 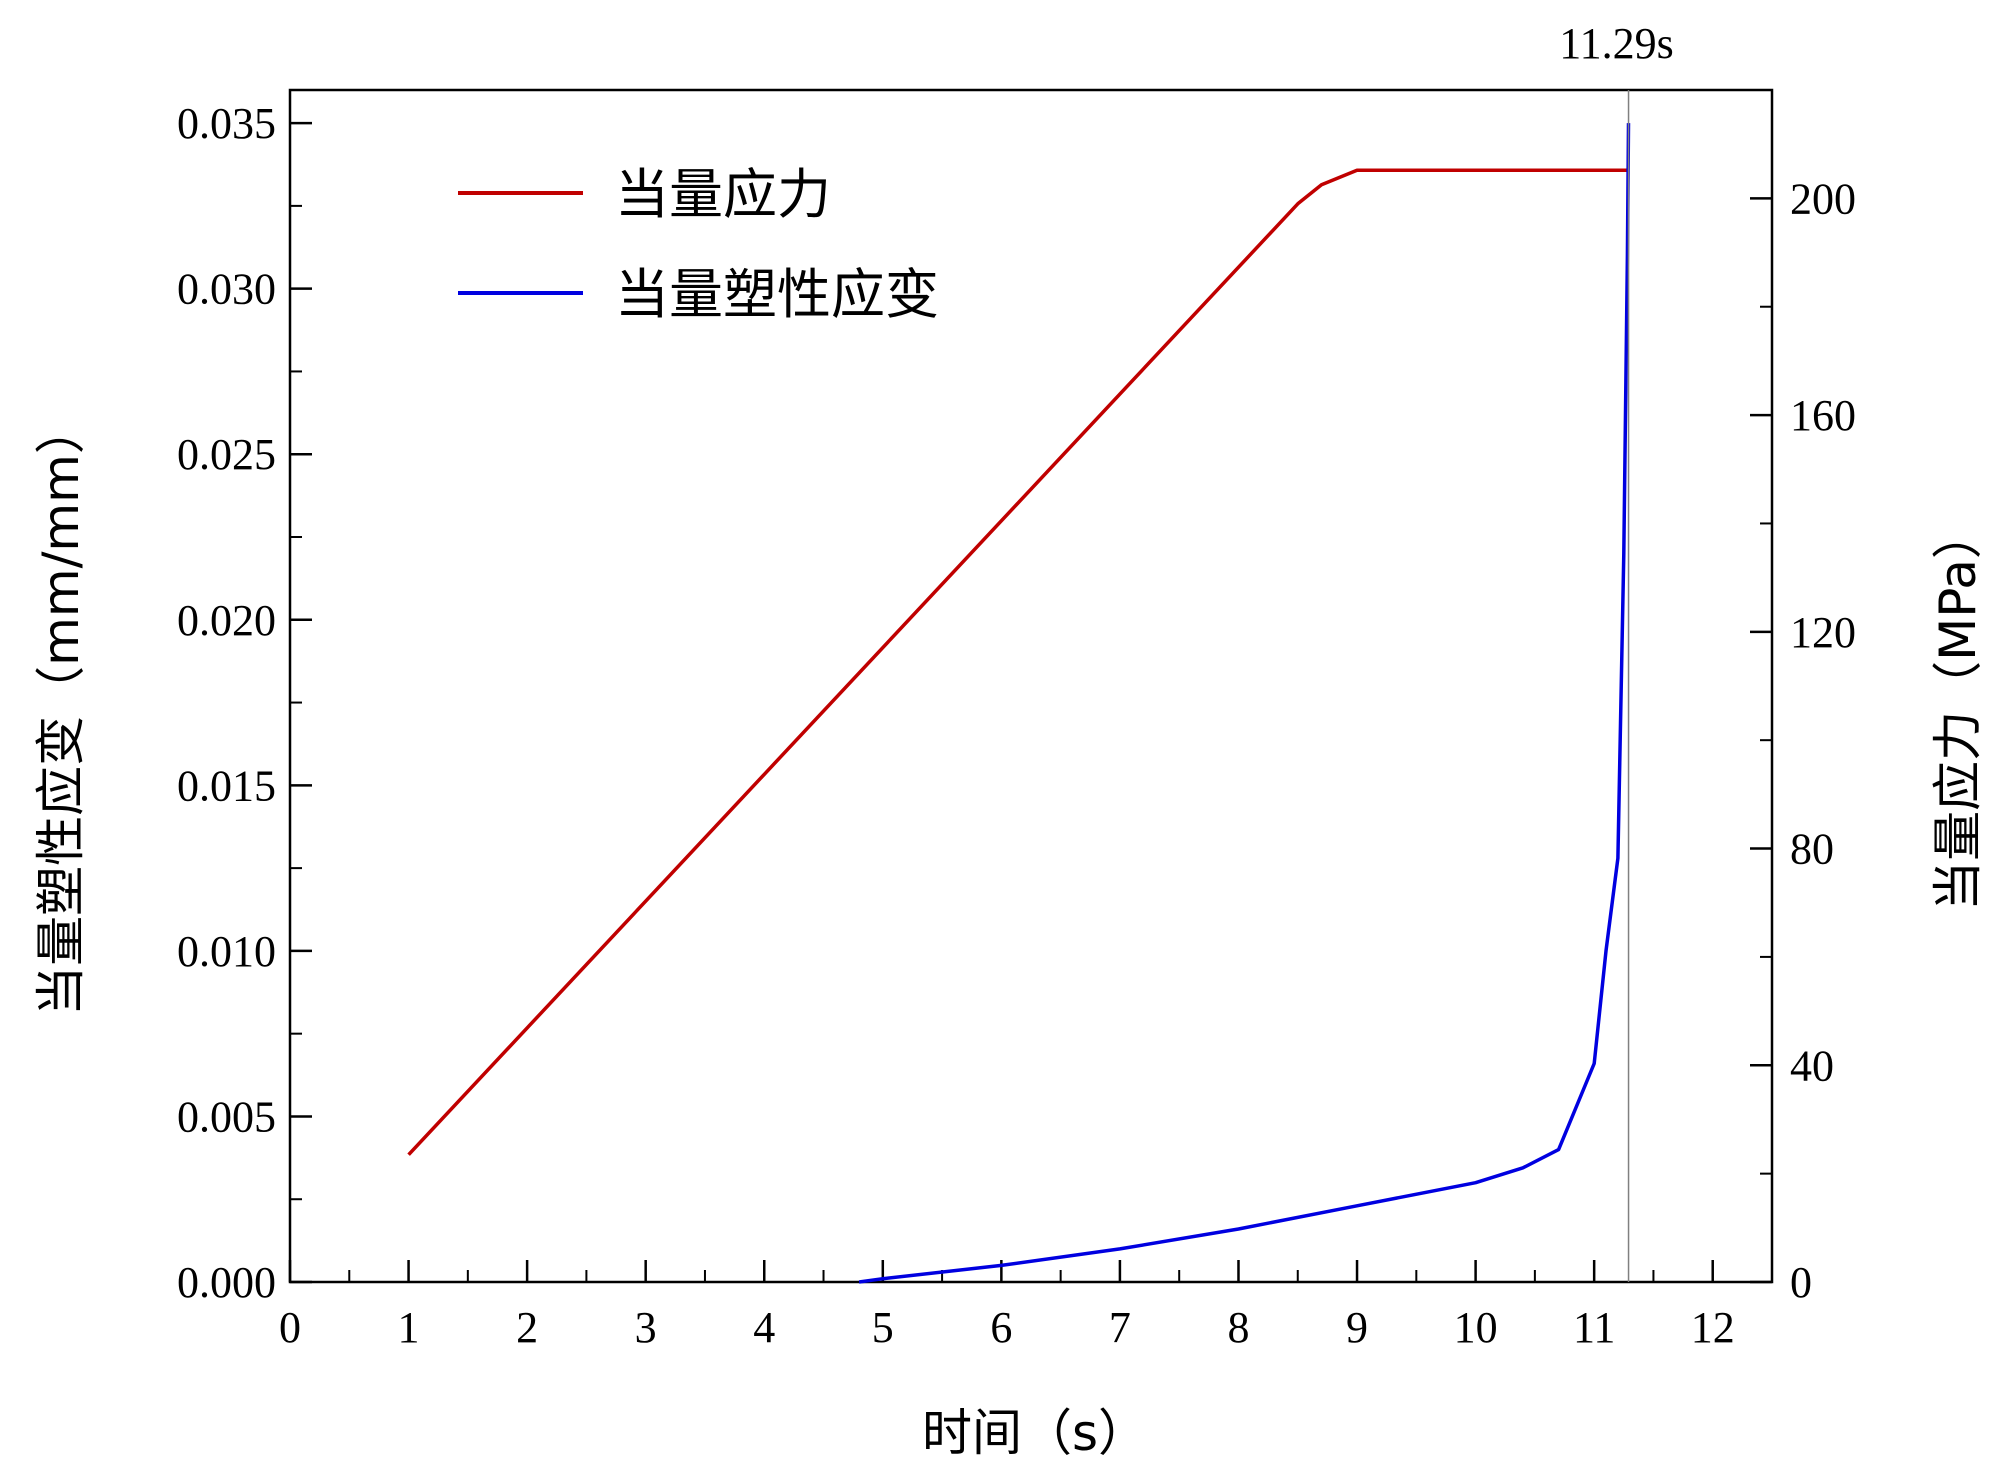 What do you see at coordinates (883, 1327) in the screenshot?
I see `x-tick-label: 5` at bounding box center [883, 1327].